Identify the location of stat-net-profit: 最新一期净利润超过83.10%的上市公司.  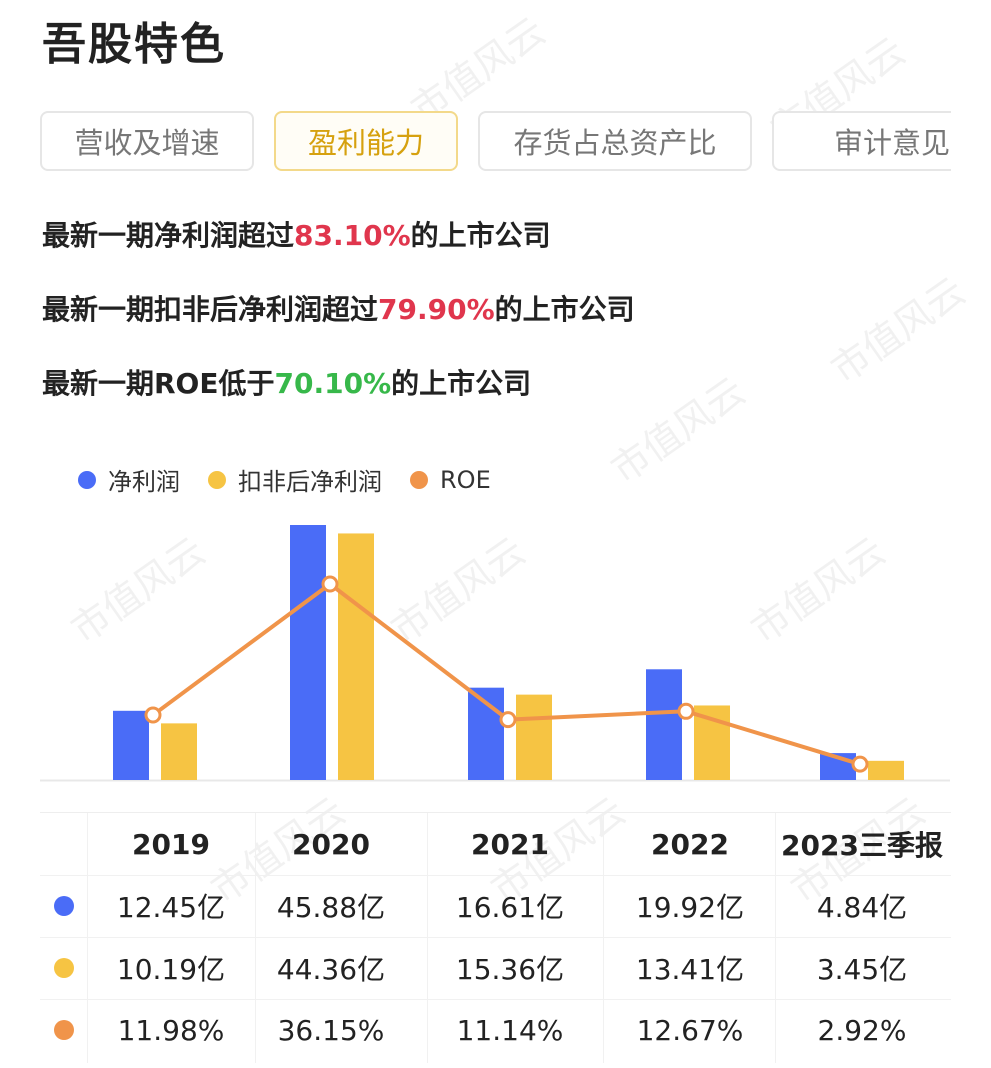
(296, 234).